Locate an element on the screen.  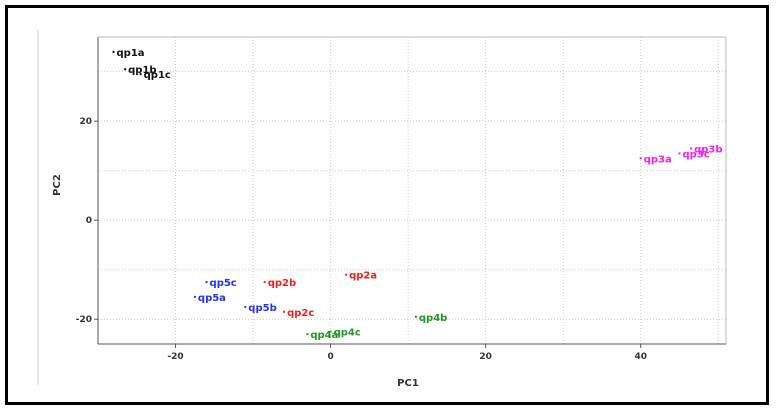
x-tick-label: 20 is located at coordinates (485, 357).